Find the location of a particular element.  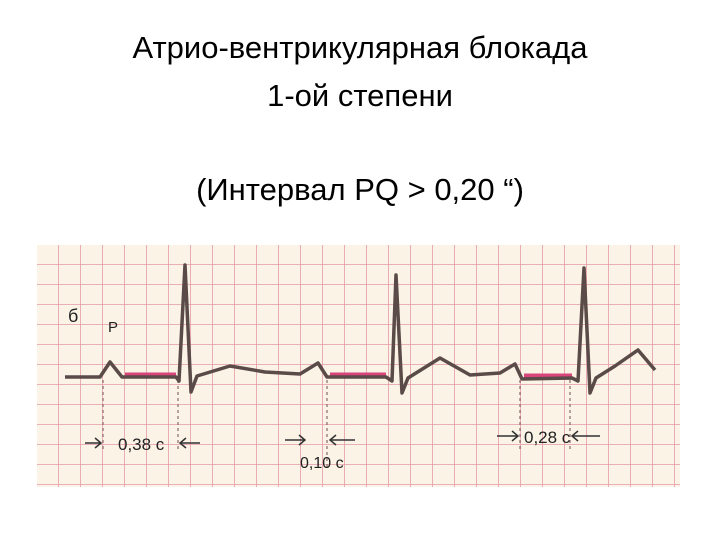

panel-label: б is located at coordinates (73, 316).